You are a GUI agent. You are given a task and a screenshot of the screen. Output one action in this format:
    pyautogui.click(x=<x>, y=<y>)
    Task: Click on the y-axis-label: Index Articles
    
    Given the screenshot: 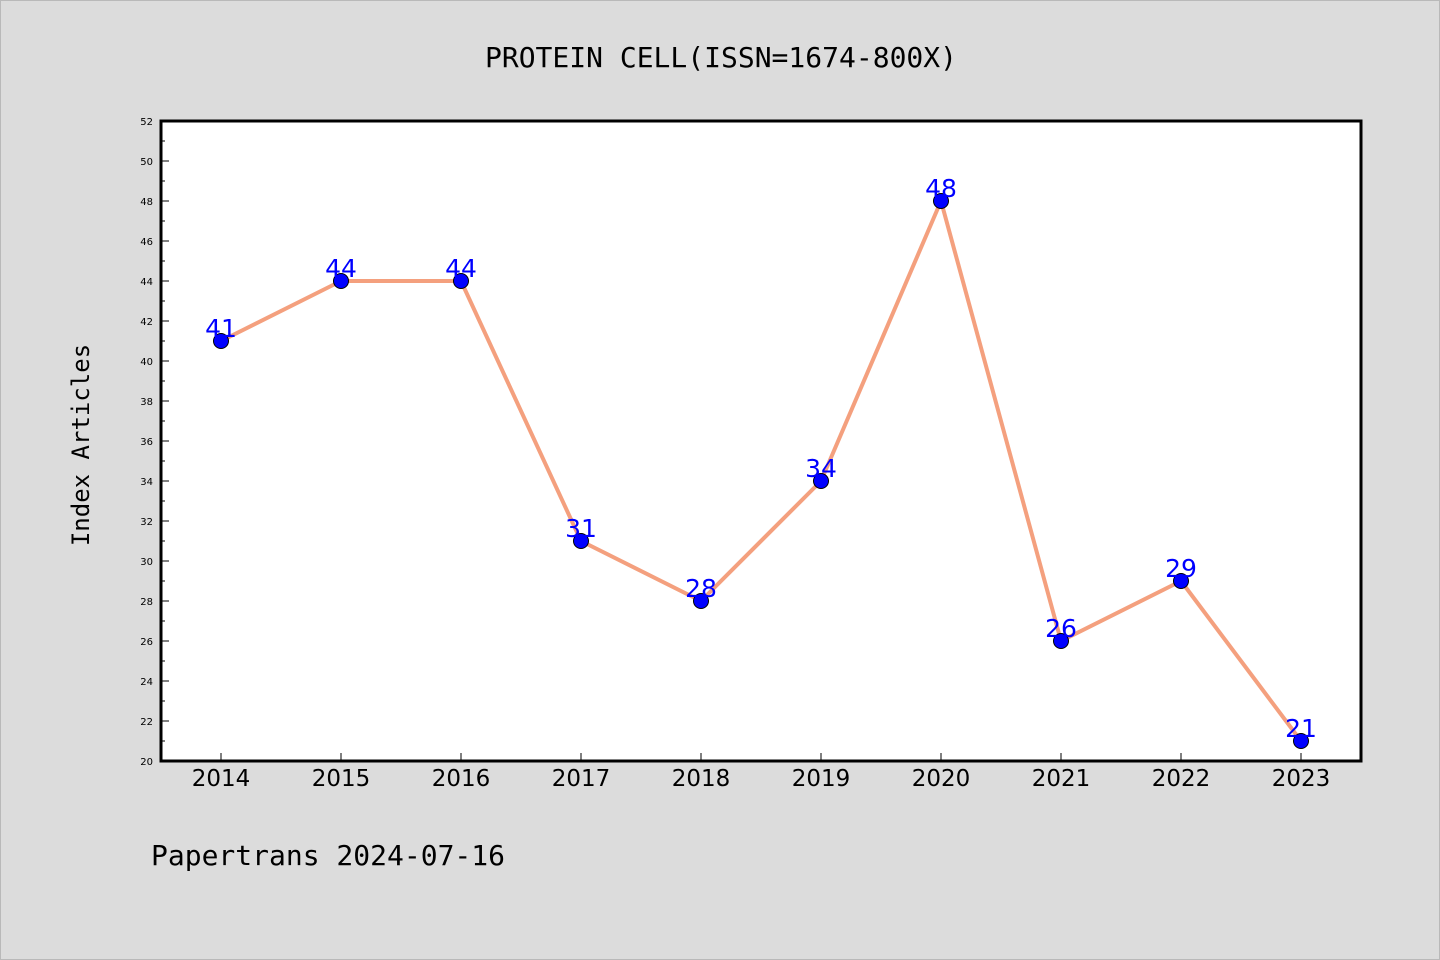 What is the action you would take?
    pyautogui.click(x=81, y=445)
    